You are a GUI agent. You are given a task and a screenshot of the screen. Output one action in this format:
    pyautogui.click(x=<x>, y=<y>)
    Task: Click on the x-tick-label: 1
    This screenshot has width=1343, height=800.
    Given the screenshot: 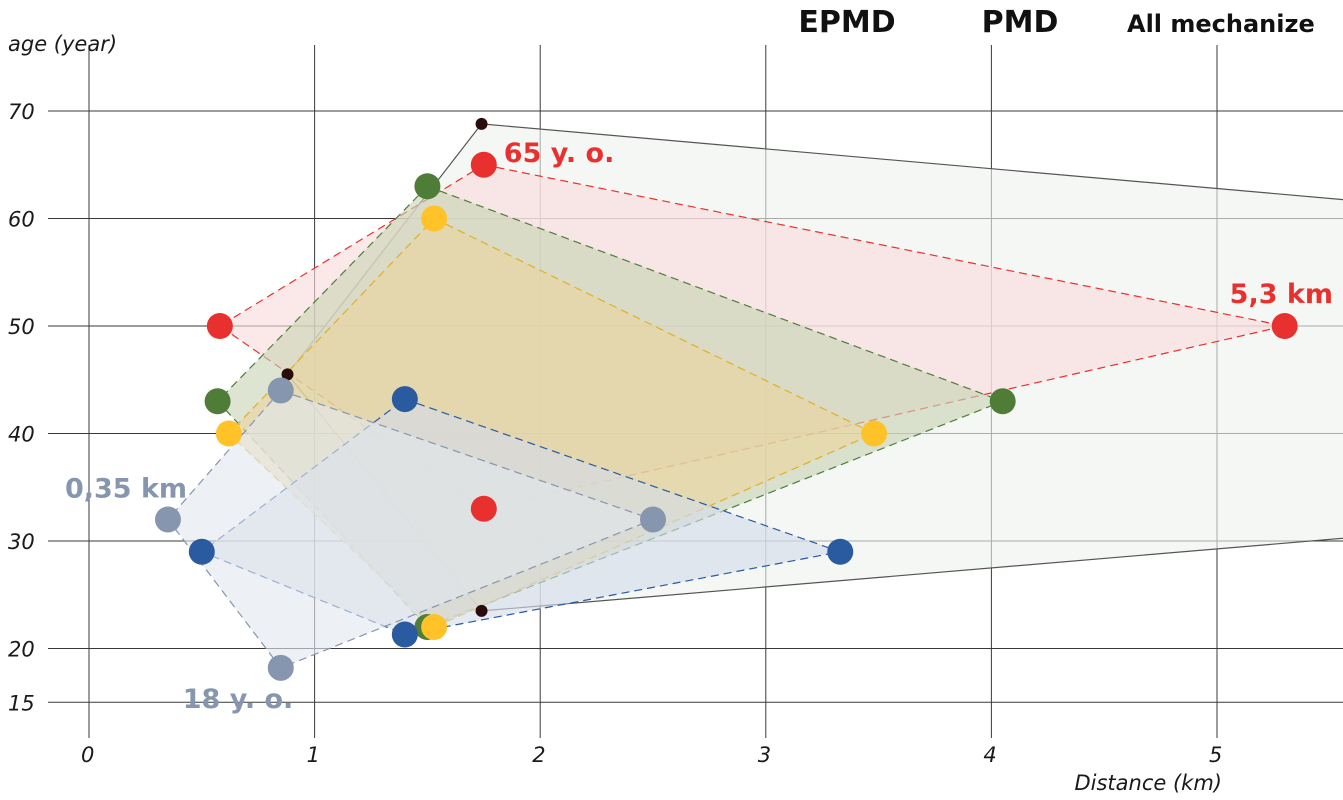 What is the action you would take?
    pyautogui.click(x=313, y=755)
    